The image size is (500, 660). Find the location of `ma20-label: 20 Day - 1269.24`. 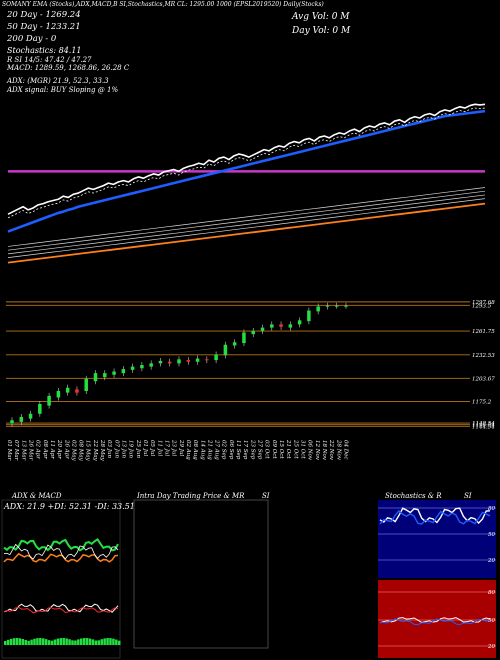

ma20-label: 20 Day - 1269.24 is located at coordinates (44, 15).